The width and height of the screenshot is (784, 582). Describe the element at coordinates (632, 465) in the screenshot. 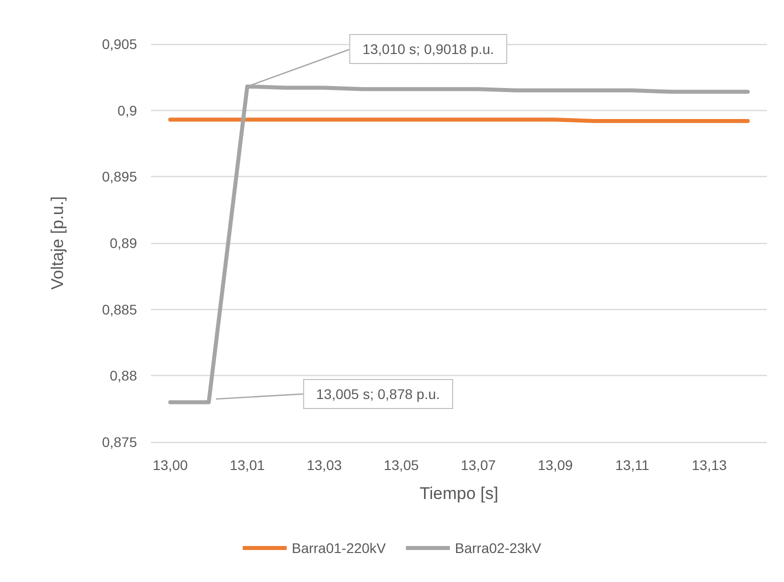

I see `x-tick-label: 13,11` at that location.